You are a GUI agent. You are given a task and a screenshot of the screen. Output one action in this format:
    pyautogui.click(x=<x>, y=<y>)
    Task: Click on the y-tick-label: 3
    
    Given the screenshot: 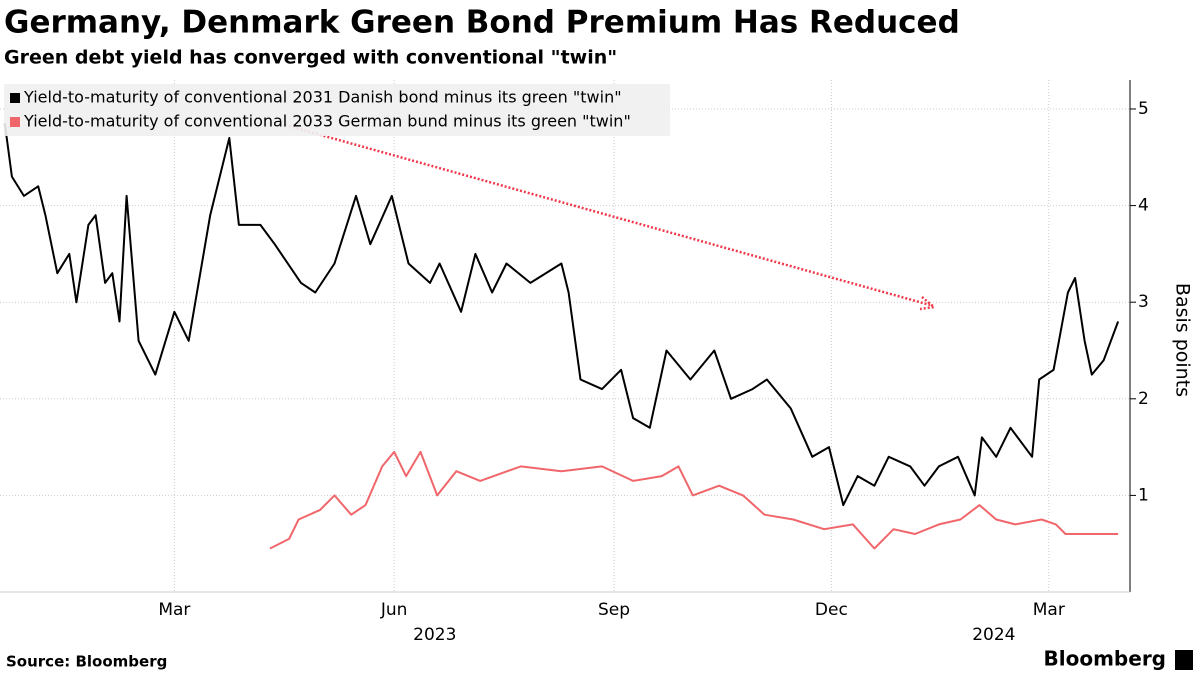 What is the action you would take?
    pyautogui.click(x=1143, y=302)
    